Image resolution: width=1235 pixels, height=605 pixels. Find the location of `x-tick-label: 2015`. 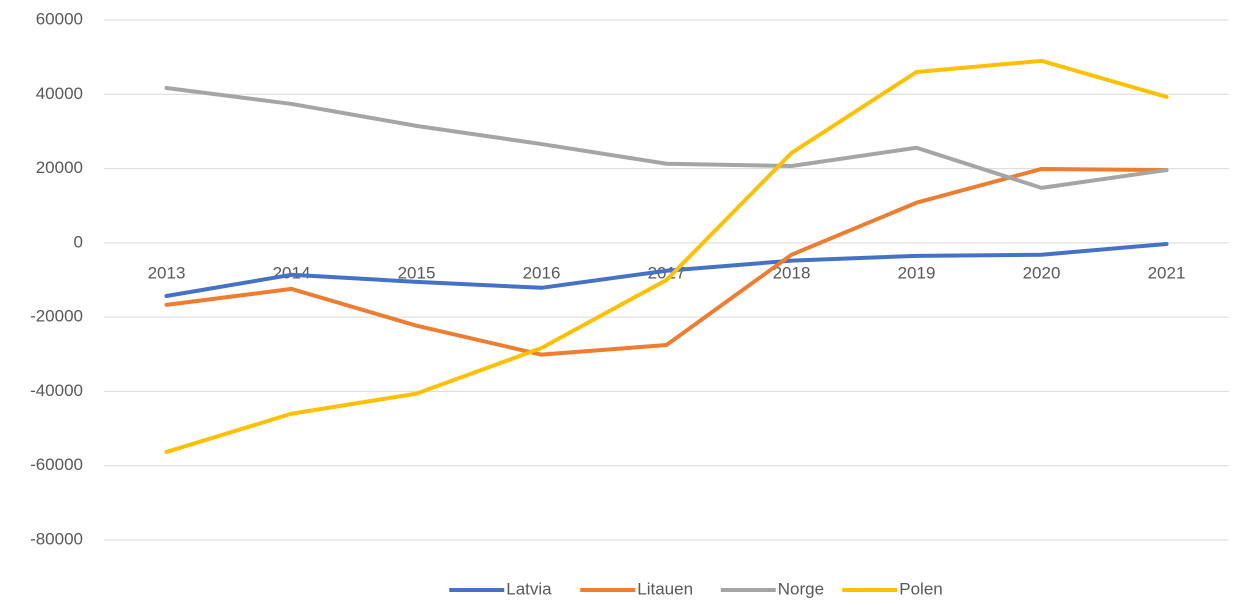

x-tick-label: 2015 is located at coordinates (417, 272).